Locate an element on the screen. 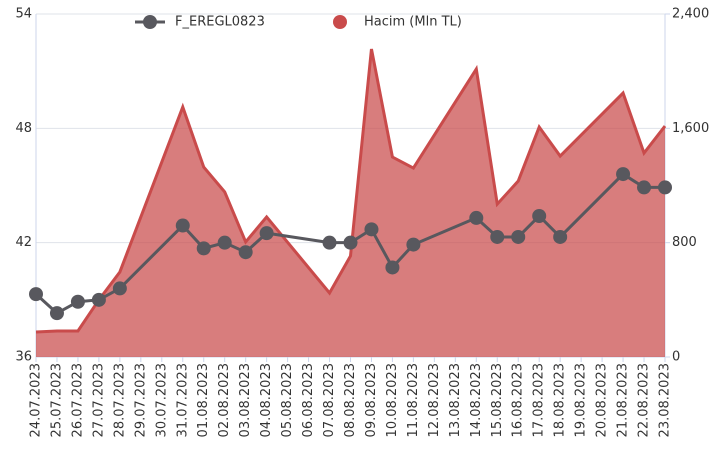 The width and height of the screenshot is (719, 476). y2-tick-label: 2,400 is located at coordinates (690, 14).